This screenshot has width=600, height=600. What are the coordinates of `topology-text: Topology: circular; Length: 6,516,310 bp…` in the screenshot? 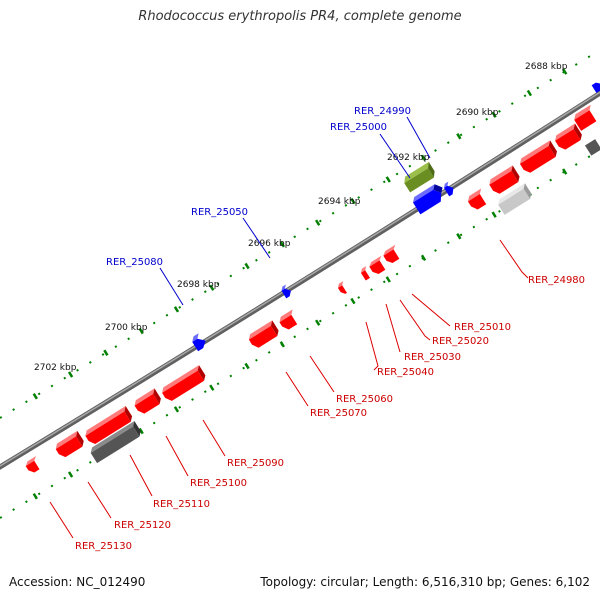 It's located at (425, 582).